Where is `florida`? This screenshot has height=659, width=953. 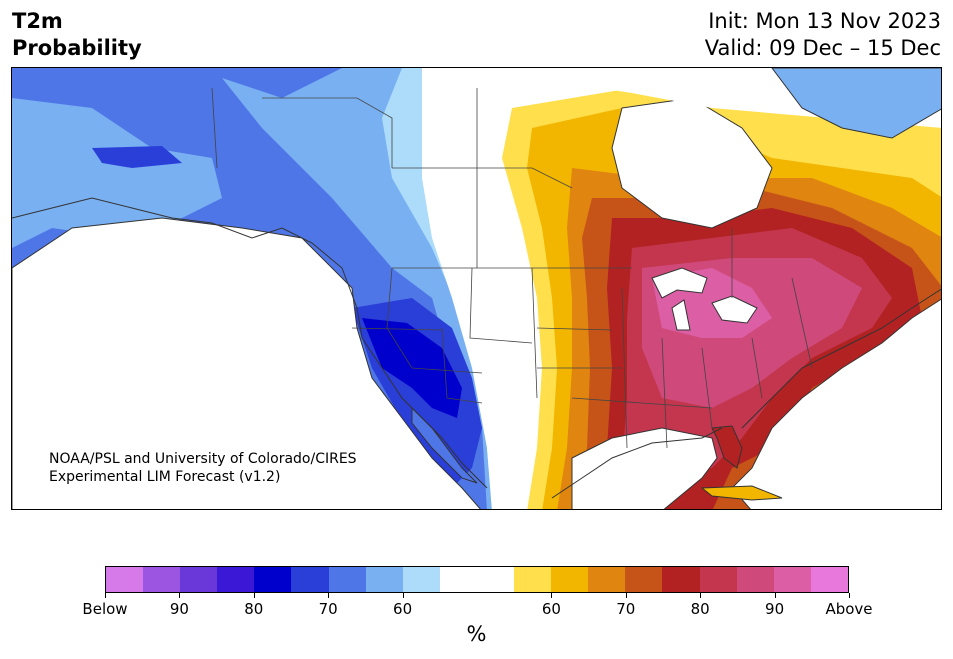 florida is located at coordinates (727, 447).